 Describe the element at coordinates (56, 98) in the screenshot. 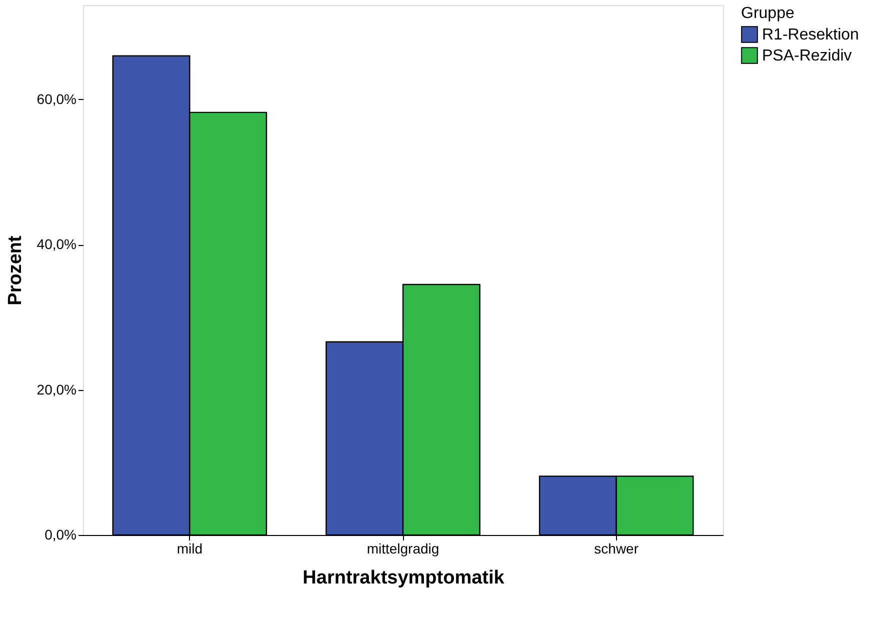

I see `y-tick-label: 60,0%` at that location.